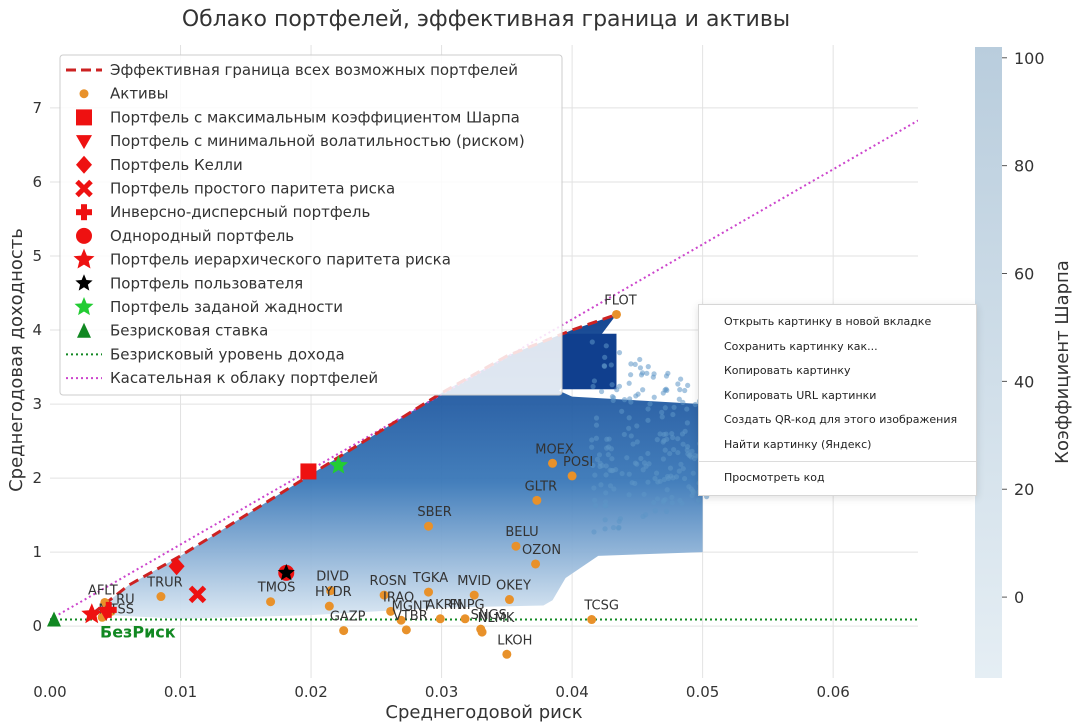 This screenshot has width=1080, height=728. I want to click on risk-free-label: БезРиск, so click(138, 632).